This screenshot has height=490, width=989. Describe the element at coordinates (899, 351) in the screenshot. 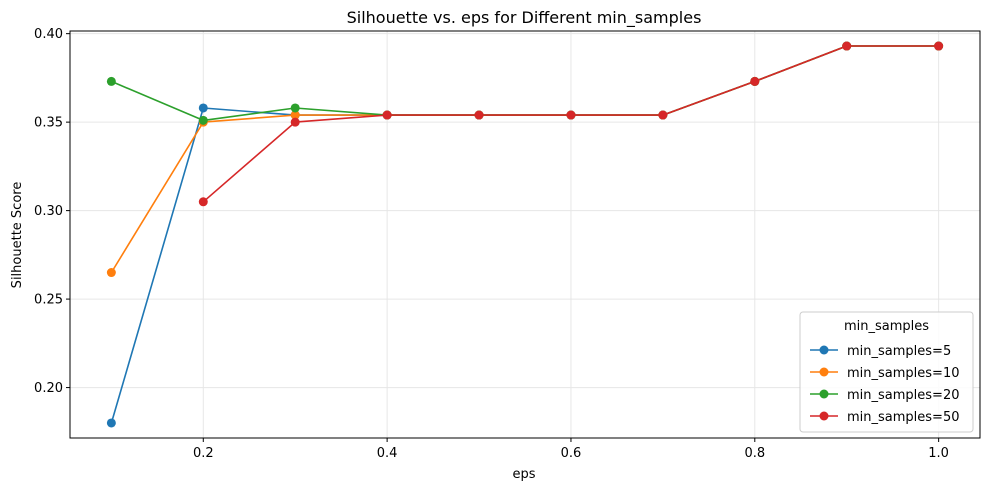

I see `legend-entry-label: min_samples=5` at that location.